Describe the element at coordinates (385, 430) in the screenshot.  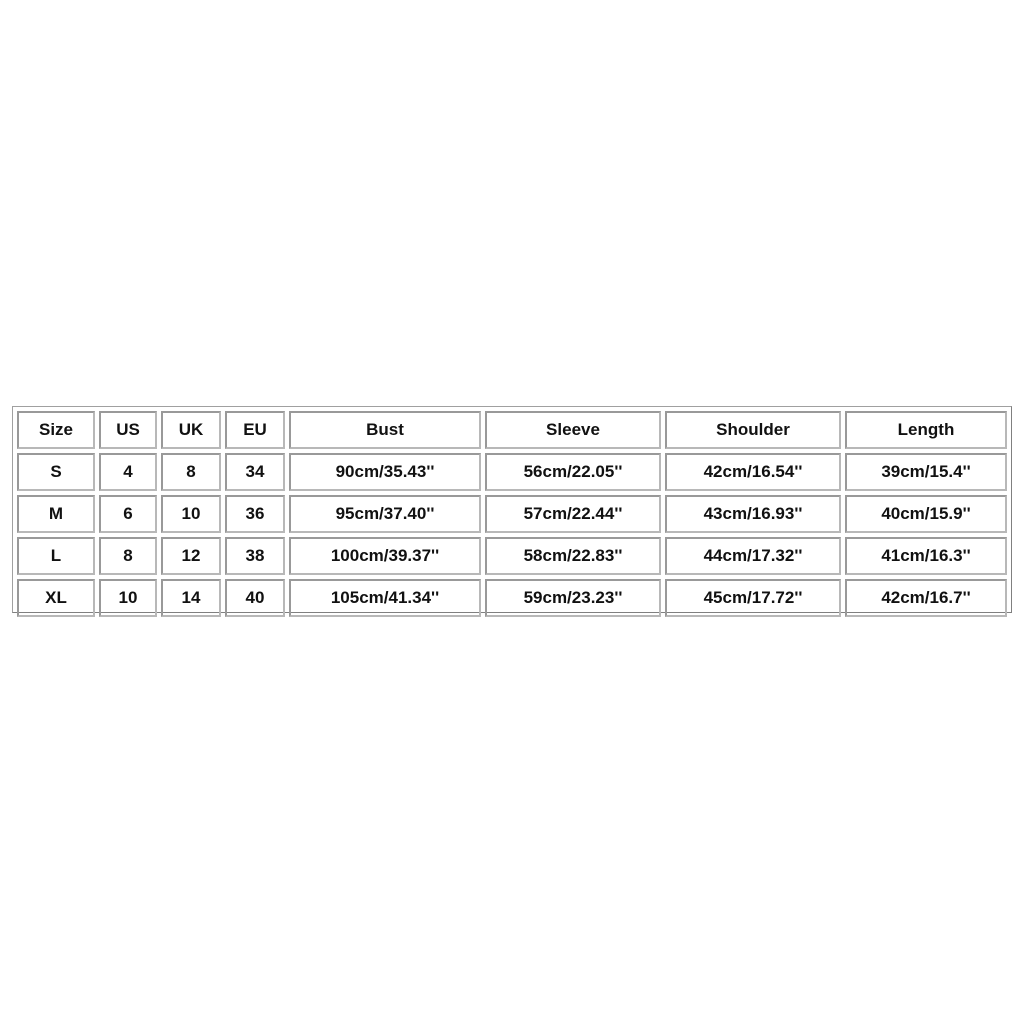
I see `column-header: Bust` at that location.